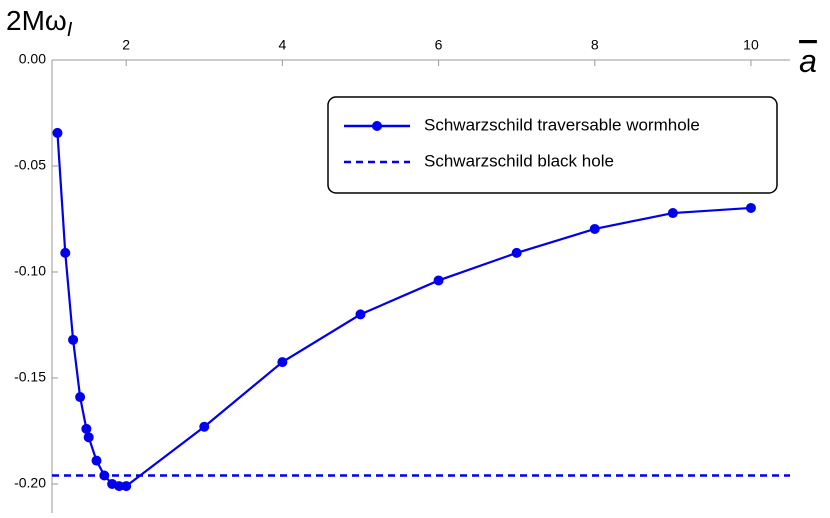  Describe the element at coordinates (439, 45) in the screenshot. I see `x-tick-label: 6` at that location.